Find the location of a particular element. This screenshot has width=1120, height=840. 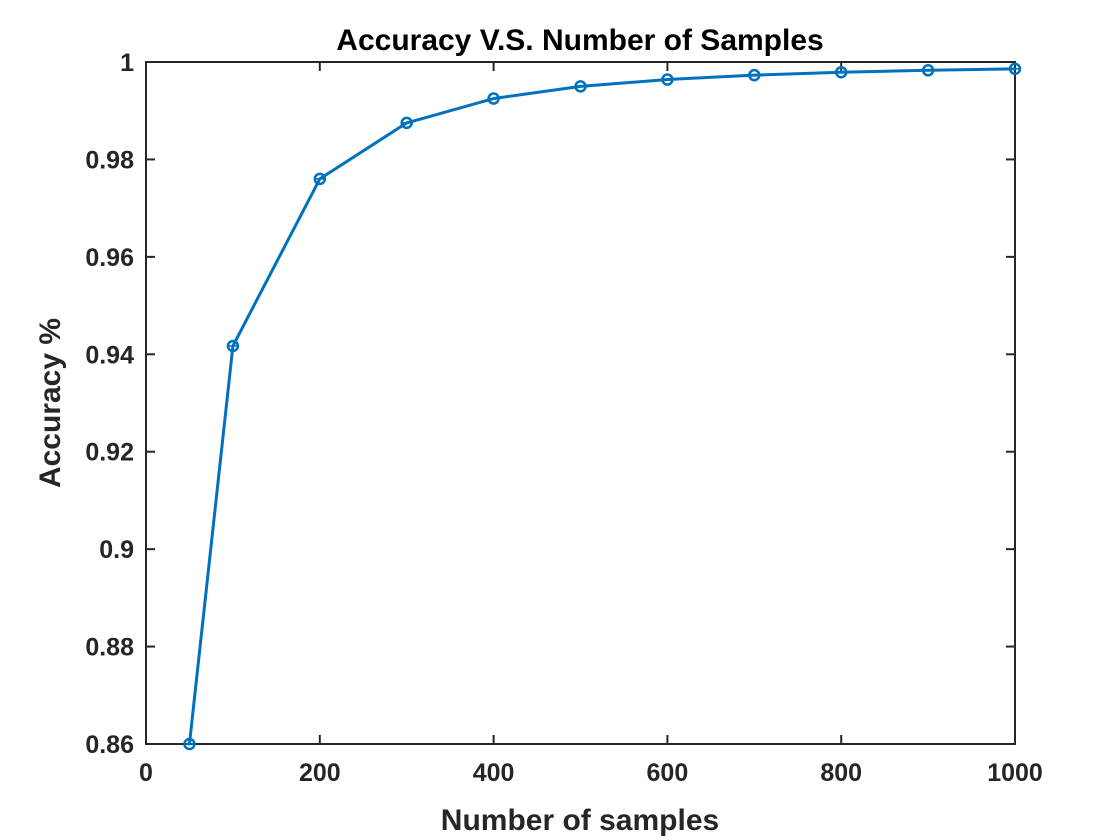

x-tick-label: 600 is located at coordinates (668, 773).